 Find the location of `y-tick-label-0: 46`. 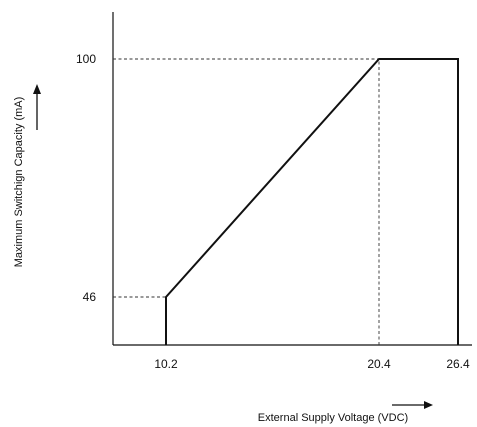

y-tick-label-0: 46 is located at coordinates (90, 297).